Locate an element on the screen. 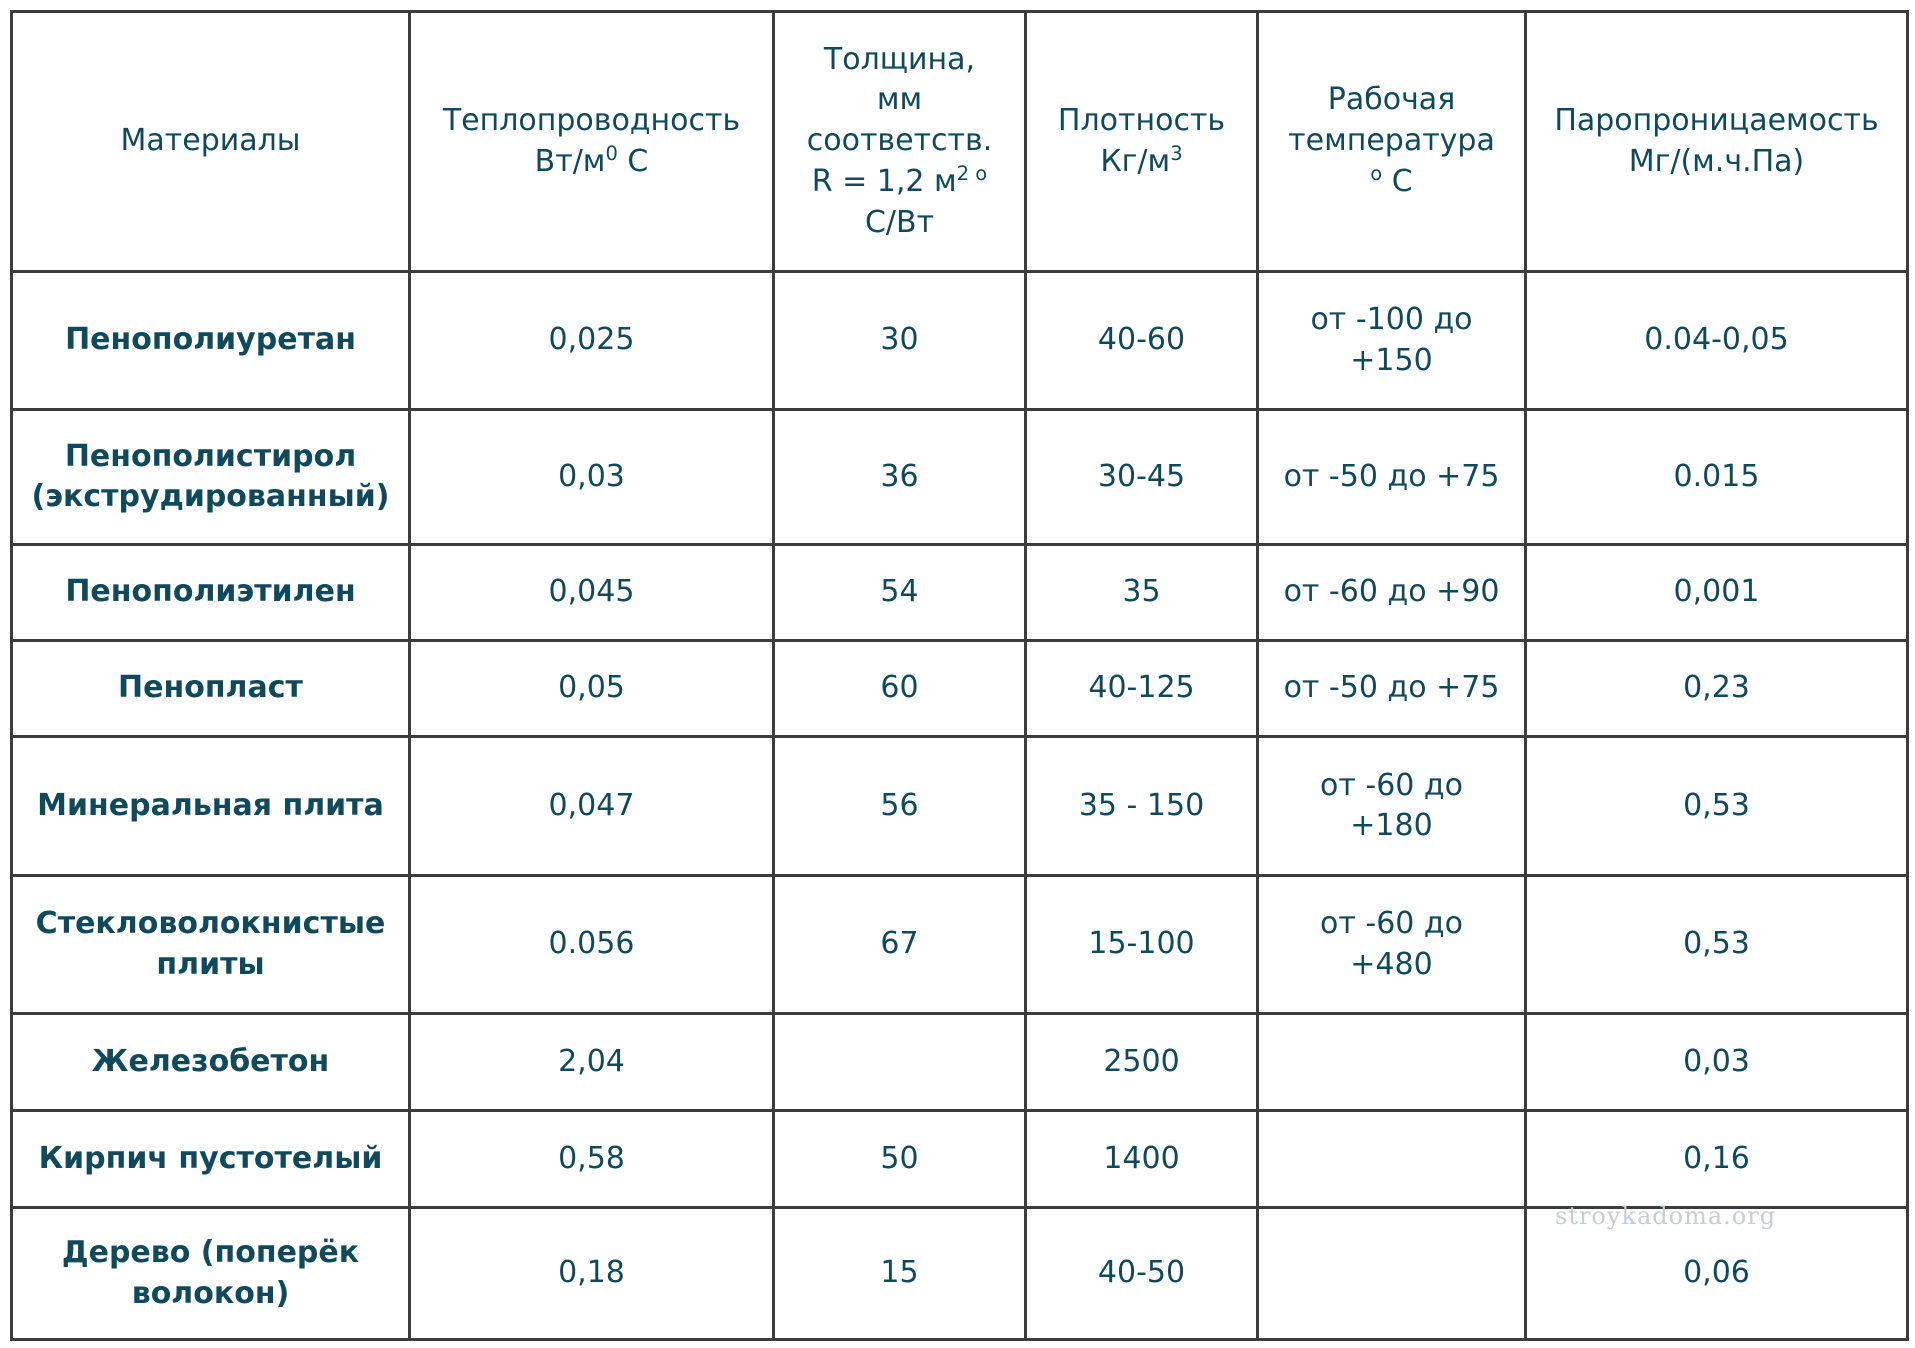 The width and height of the screenshot is (1915, 1348). cell-material: Пенополистирол (экструдированный) is located at coordinates (210, 477).